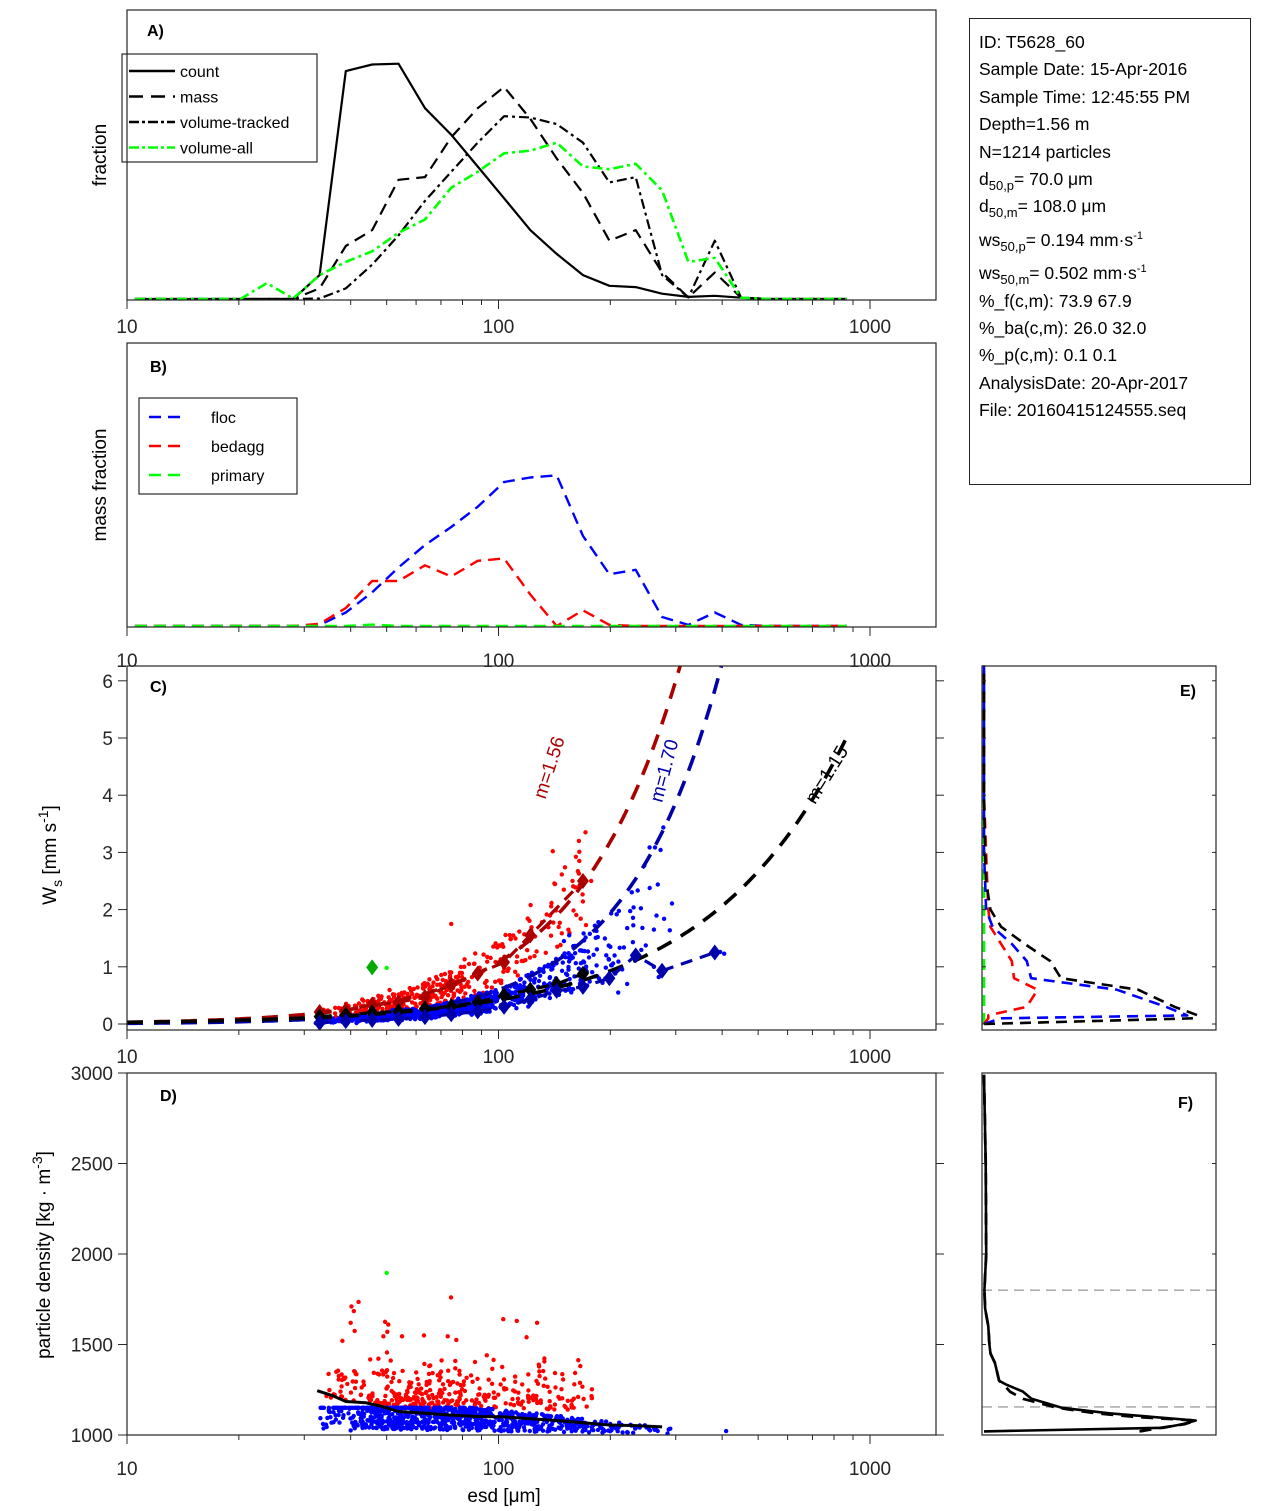 The image size is (1270, 1511). What do you see at coordinates (1090, 1253) in the screenshot?
I see `distribution-line-mass` at bounding box center [1090, 1253].